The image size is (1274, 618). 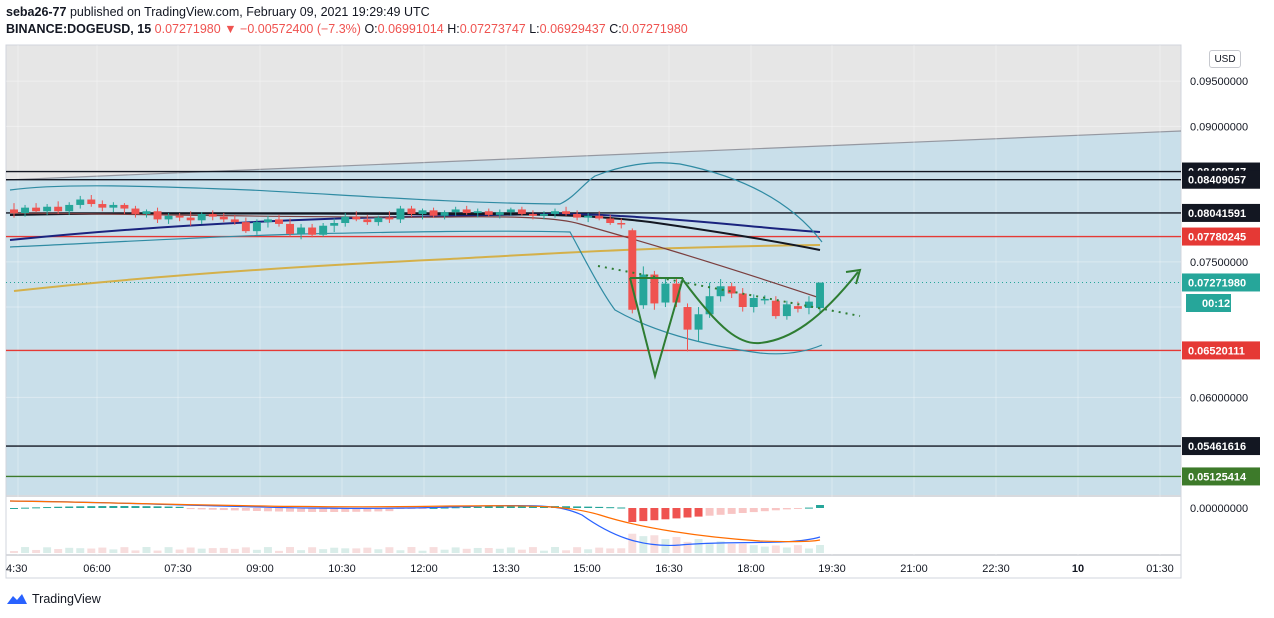 I want to click on symbol-name: BINANCE:DOGEUSD, 15, so click(x=79, y=29).